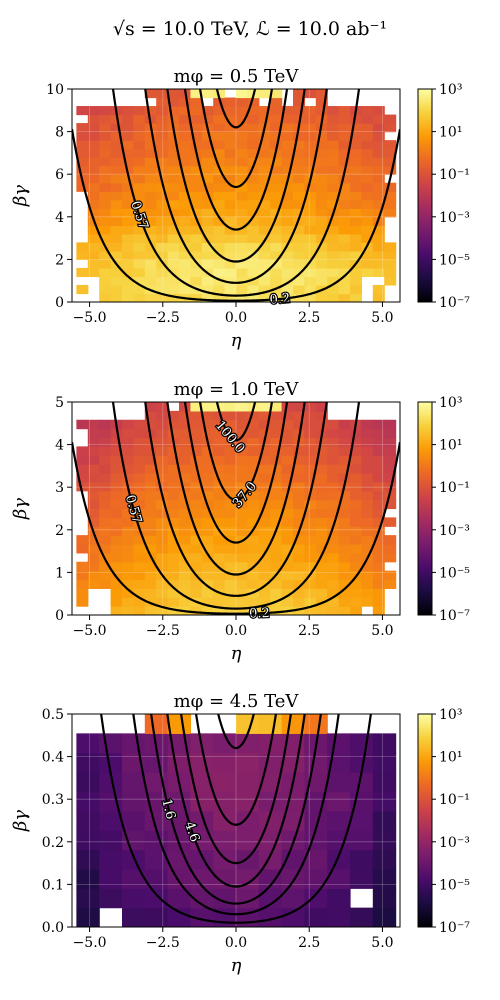  Describe the element at coordinates (236, 653) in the screenshot. I see `x-axis-label: η` at that location.